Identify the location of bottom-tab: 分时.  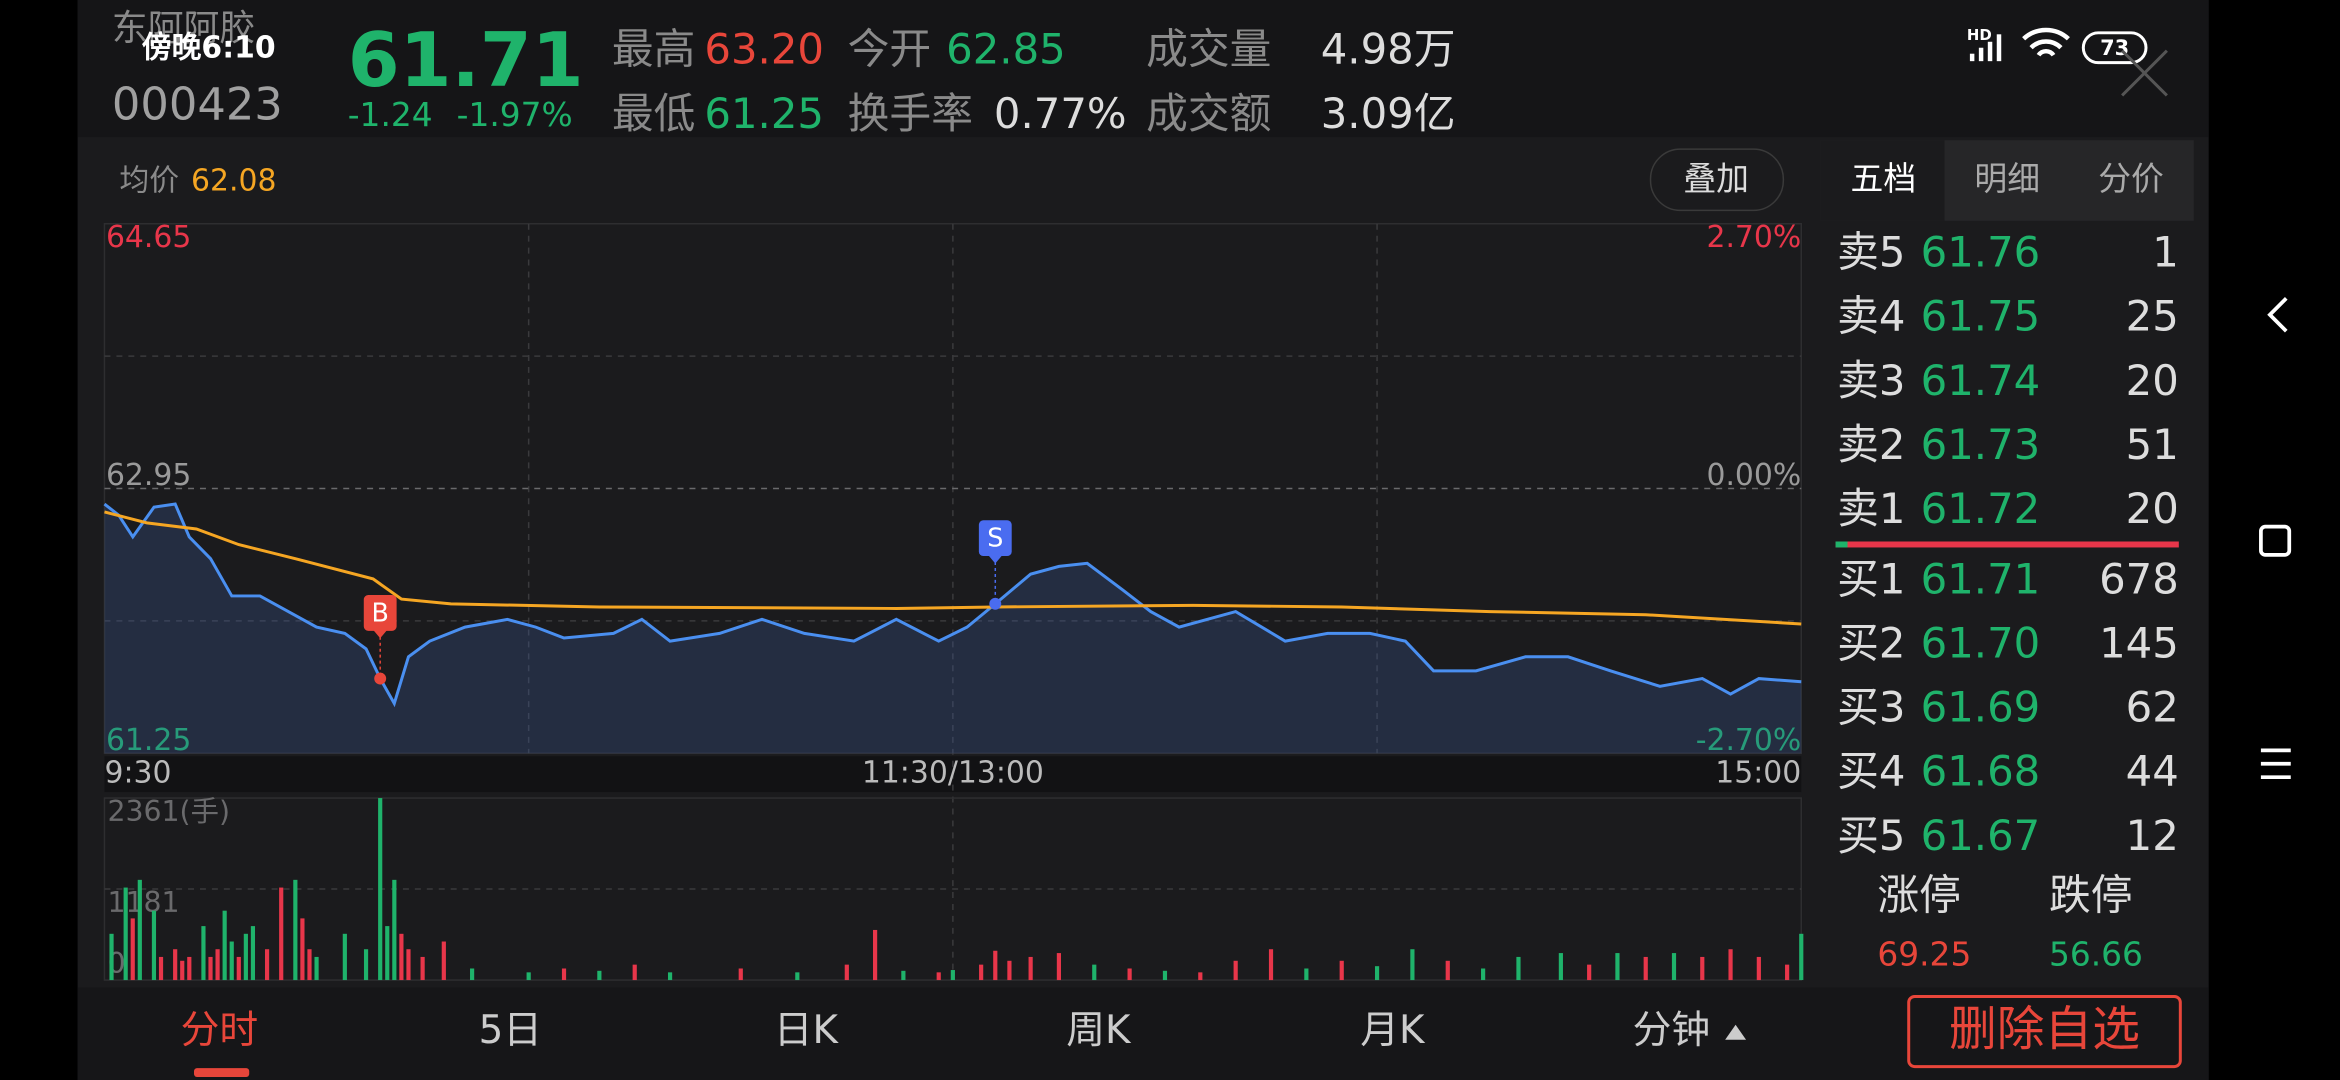
(220, 1030).